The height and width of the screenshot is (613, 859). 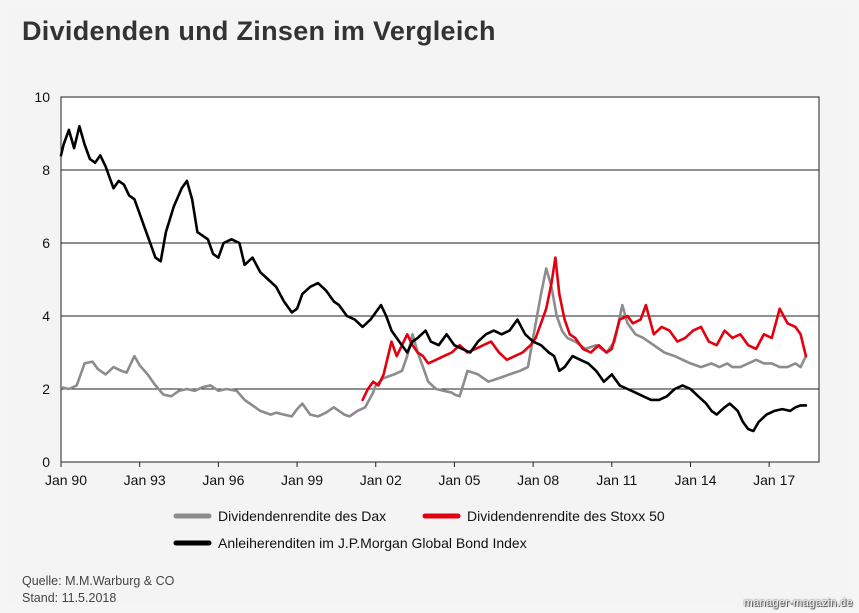 I want to click on x-tick-label: Jan 08, so click(x=538, y=480).